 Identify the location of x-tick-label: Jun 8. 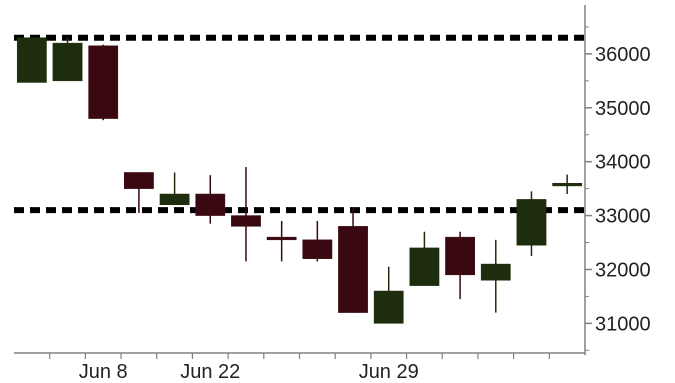
(103, 372).